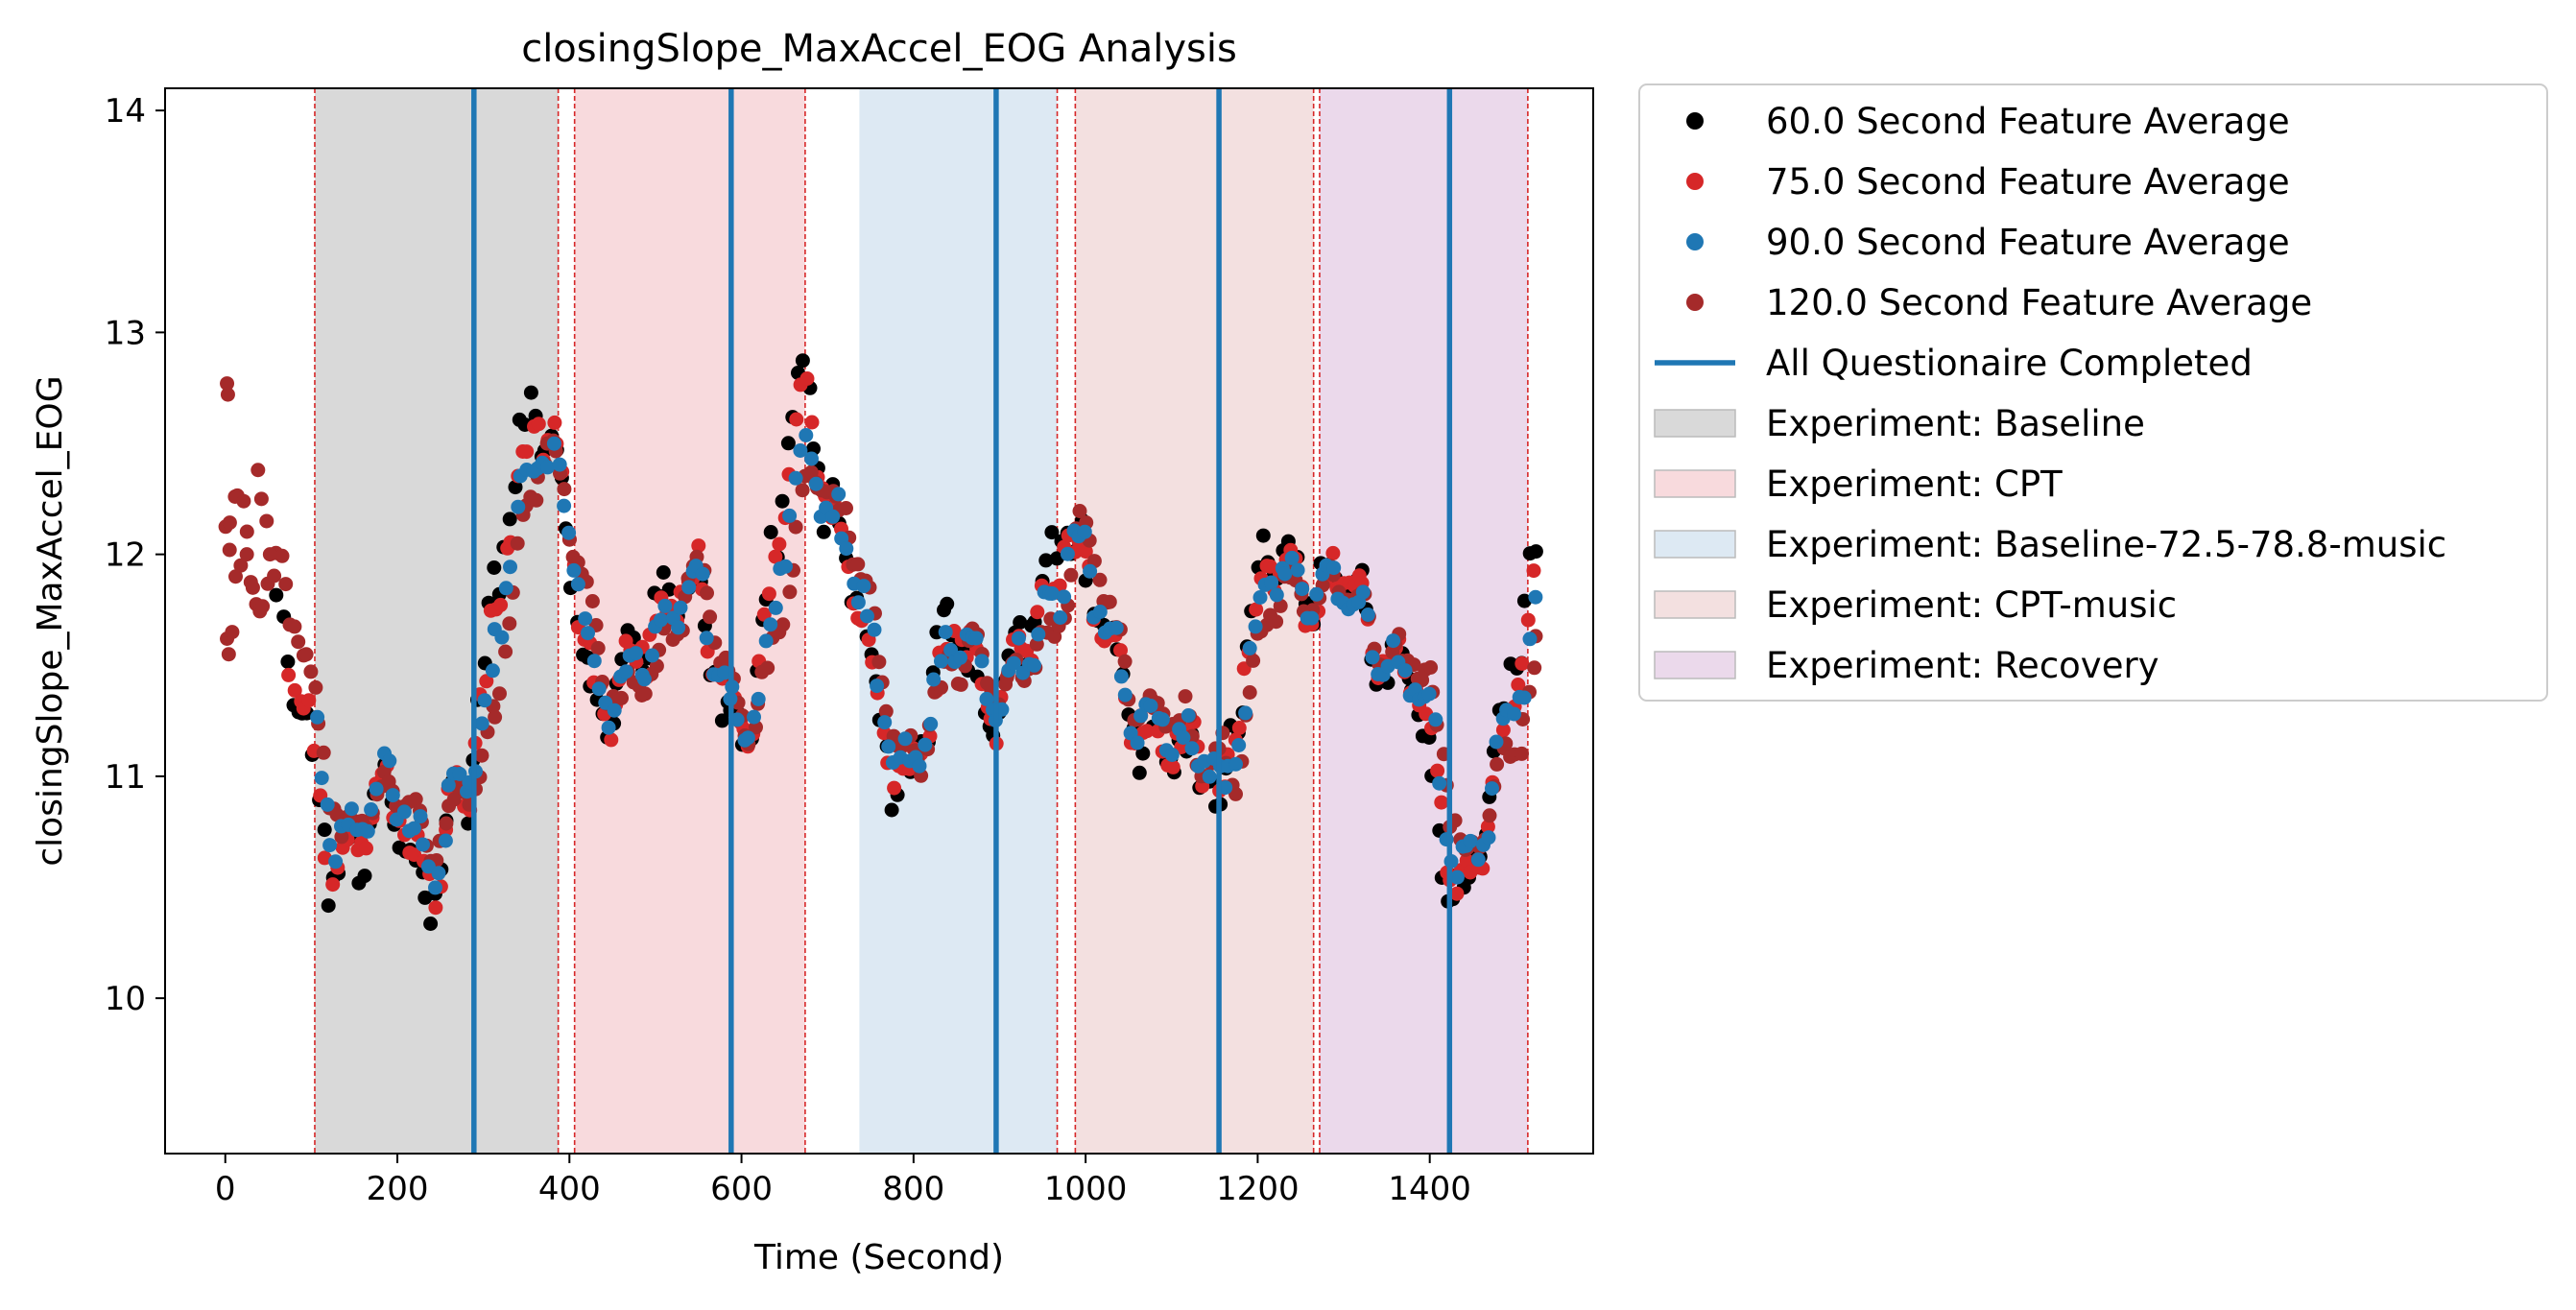 This screenshot has height=1310, width=2576. I want to click on y-tick-label: 11, so click(126, 777).